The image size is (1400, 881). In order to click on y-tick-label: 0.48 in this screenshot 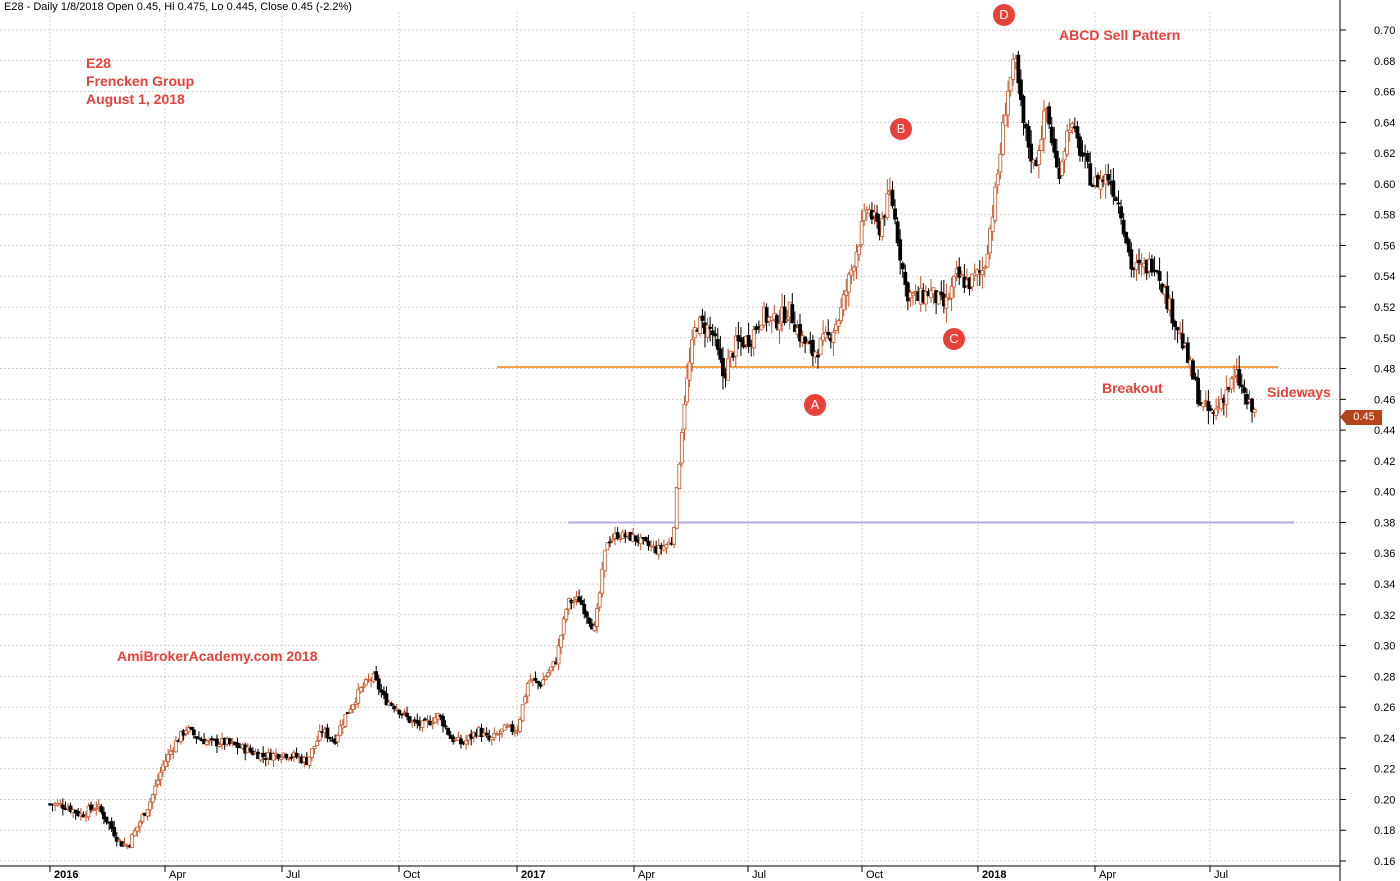, I will do `click(1384, 370)`.